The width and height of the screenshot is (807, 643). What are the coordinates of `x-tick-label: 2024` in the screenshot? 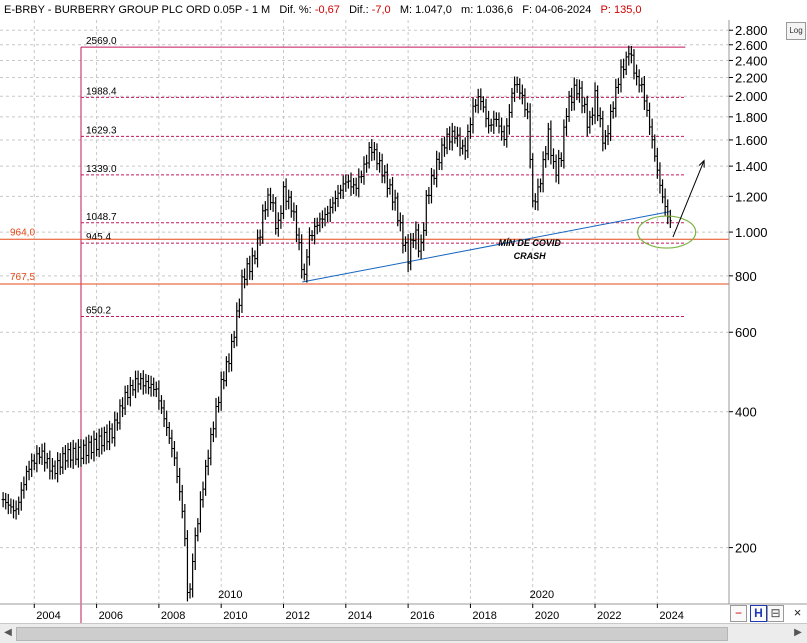 It's located at (671, 616).